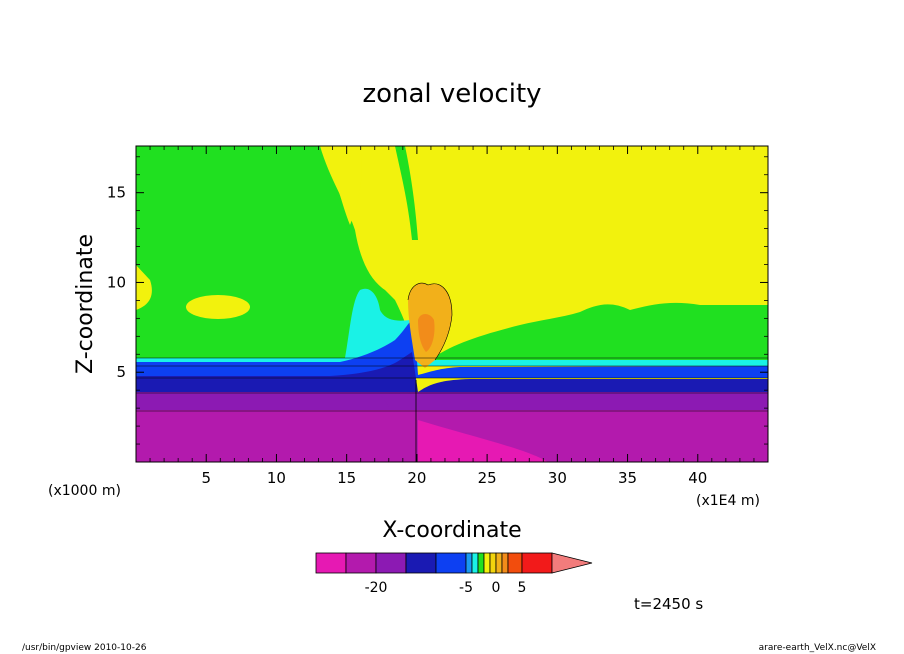 The height and width of the screenshot is (654, 904). I want to click on x-axis-label: X-coordinate, so click(451, 530).